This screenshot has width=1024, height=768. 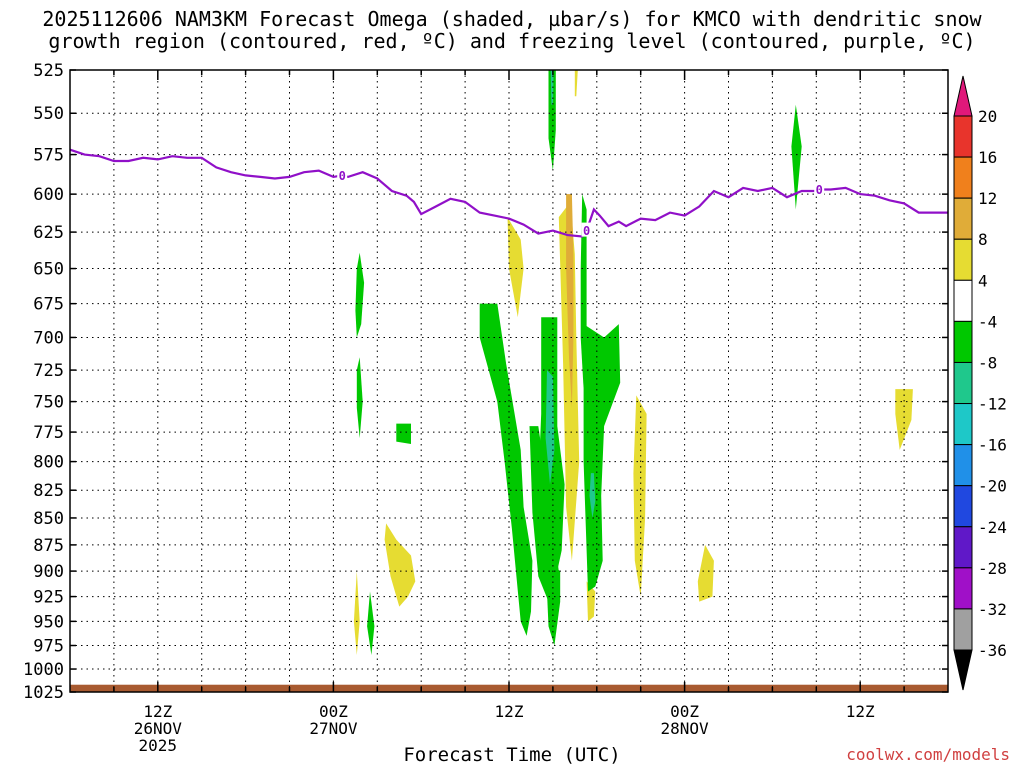 I want to click on x-axis-title: Forecast Time (UTC), so click(x=512, y=755).